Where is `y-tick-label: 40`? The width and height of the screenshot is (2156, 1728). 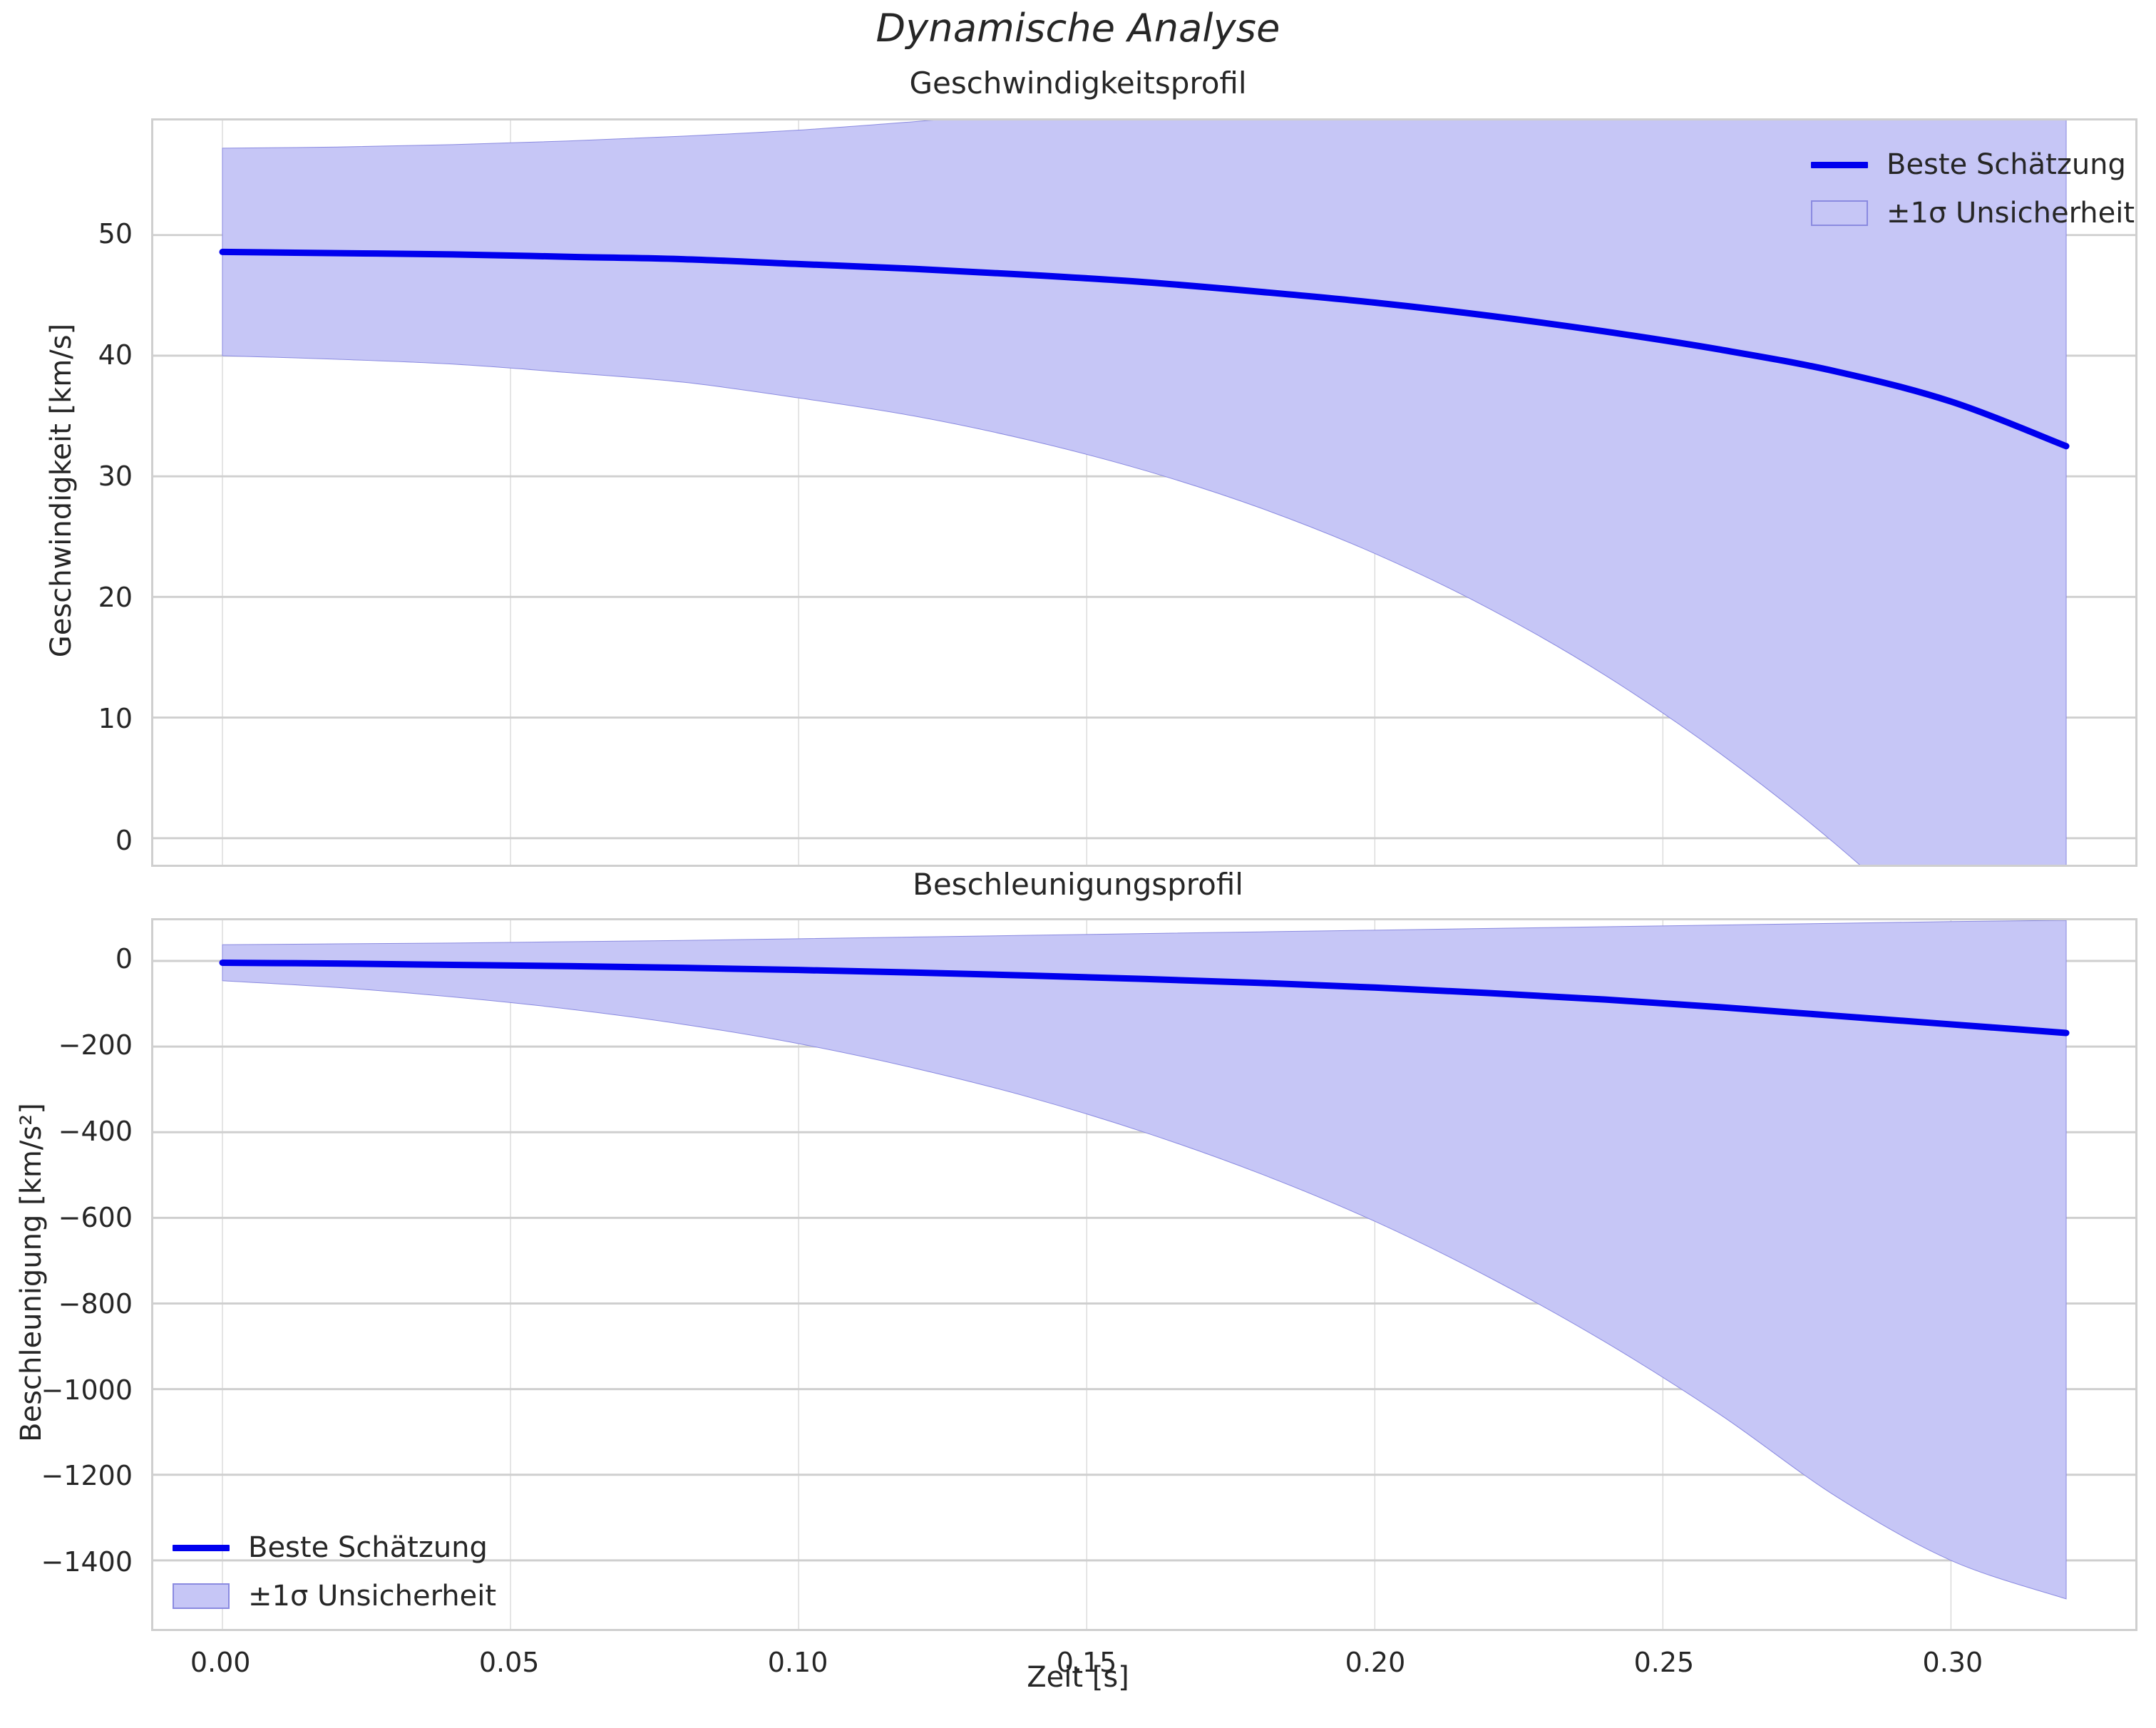
y-tick-label: 40 is located at coordinates (115, 355).